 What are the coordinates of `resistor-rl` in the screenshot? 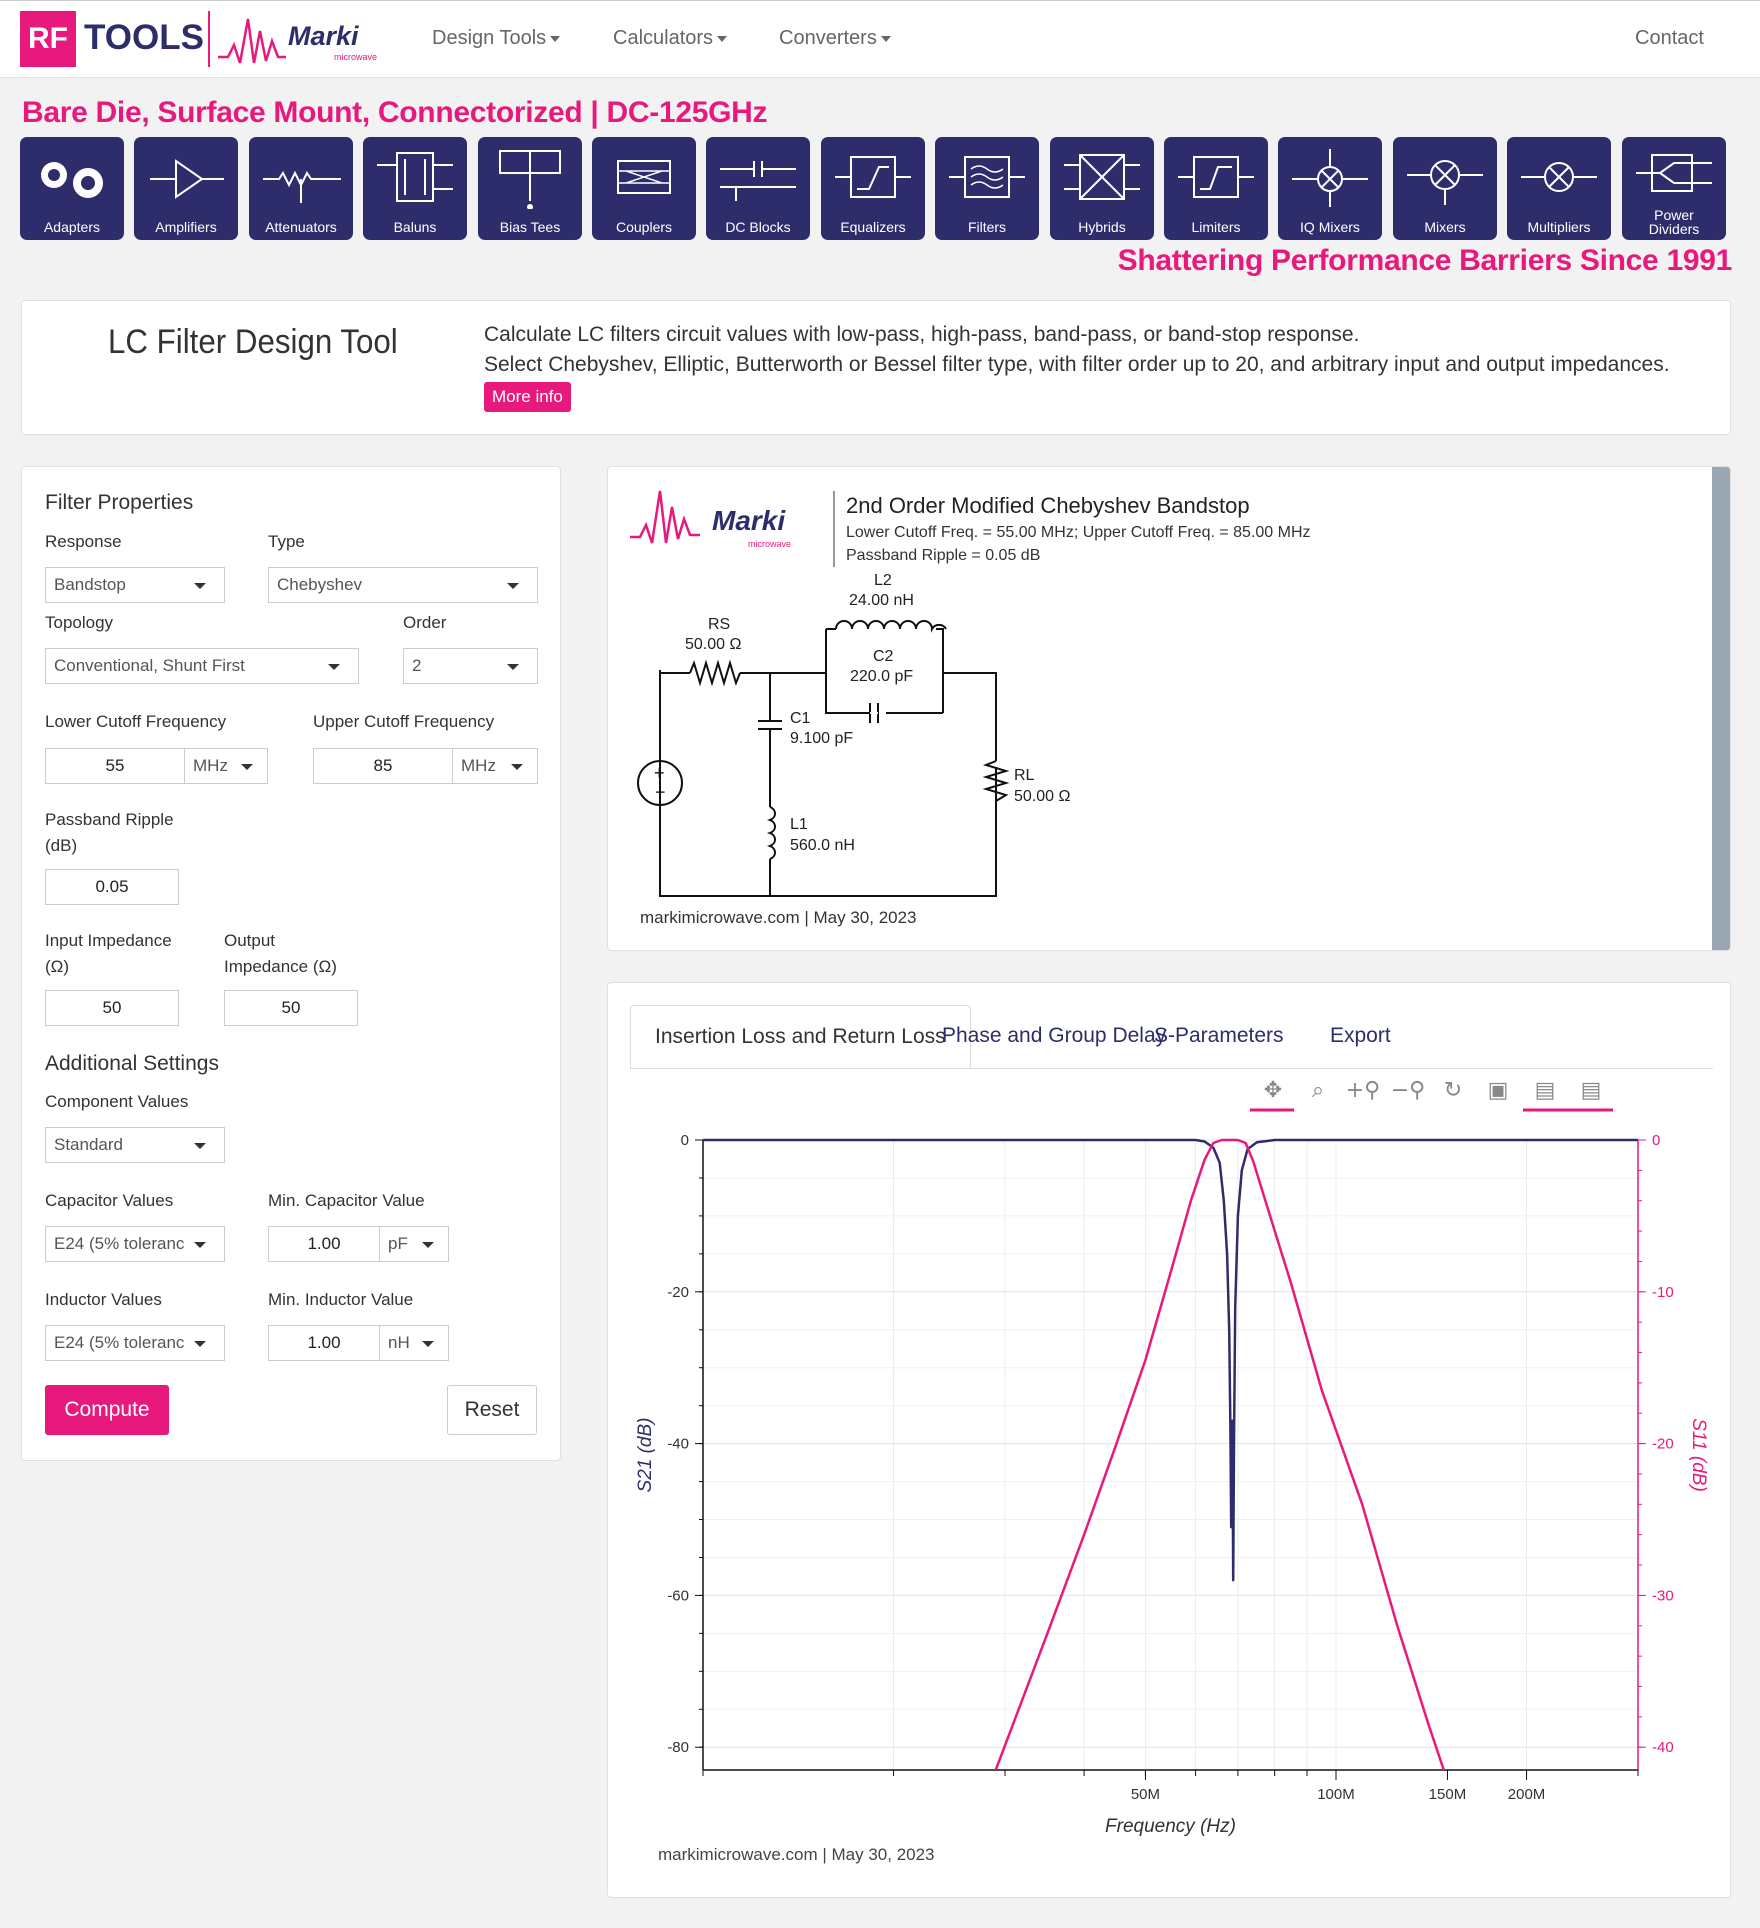 It's located at (996, 781).